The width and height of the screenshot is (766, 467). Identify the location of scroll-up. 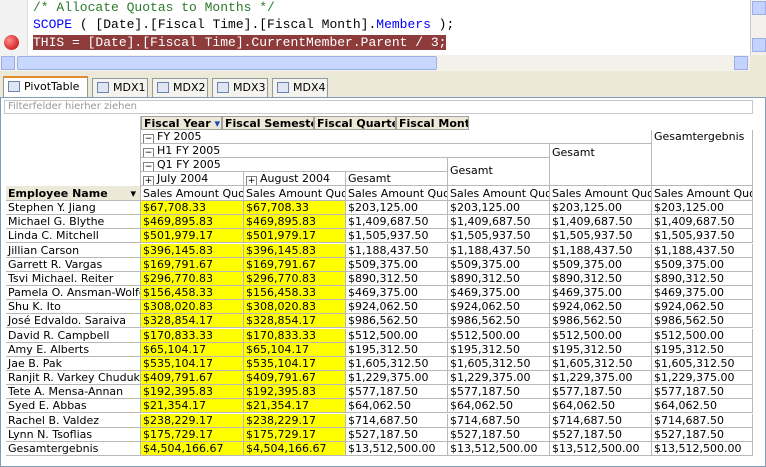
(759, 8).